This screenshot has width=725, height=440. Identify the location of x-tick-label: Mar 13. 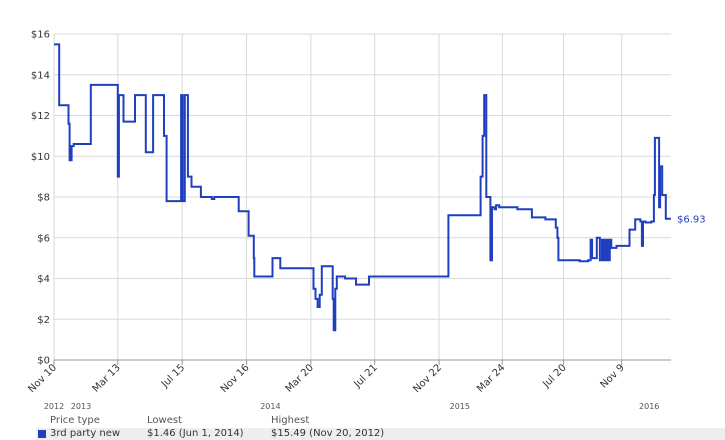
(107, 378).